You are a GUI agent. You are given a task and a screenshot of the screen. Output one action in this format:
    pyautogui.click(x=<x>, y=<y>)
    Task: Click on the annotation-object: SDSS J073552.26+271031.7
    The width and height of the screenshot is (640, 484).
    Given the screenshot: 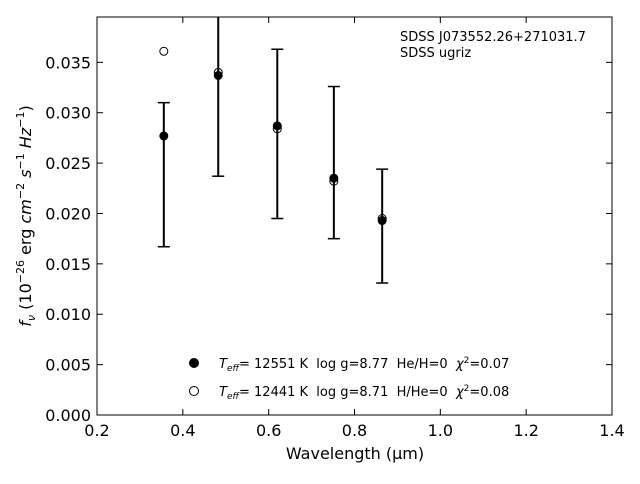 What is the action you would take?
    pyautogui.click(x=493, y=37)
    